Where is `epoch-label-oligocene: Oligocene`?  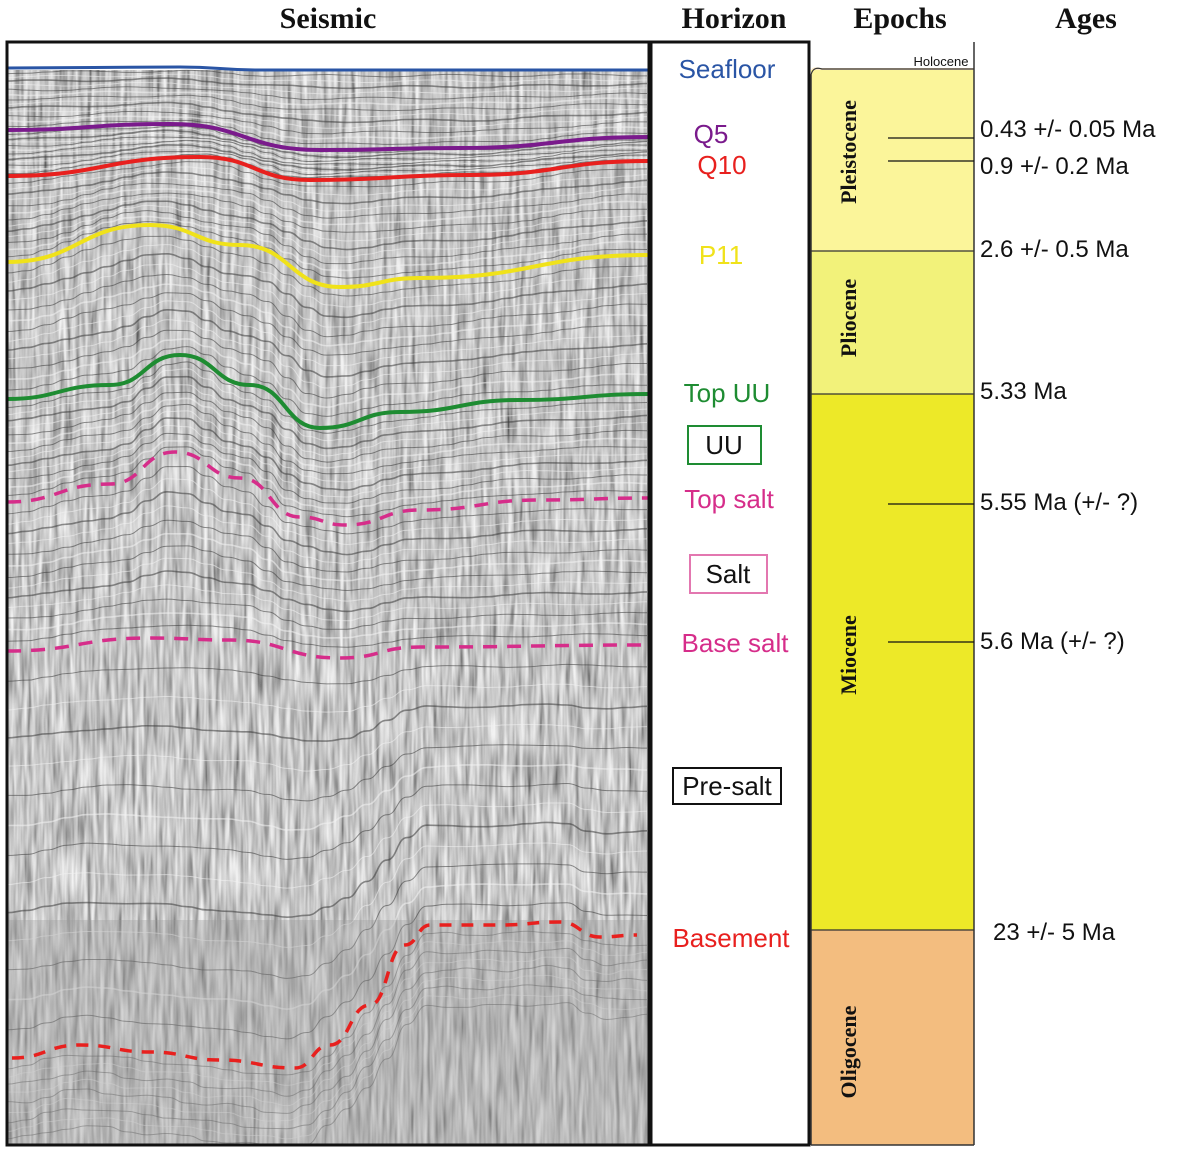
epoch-label-oligocene: Oligocene is located at coordinates (848, 1051).